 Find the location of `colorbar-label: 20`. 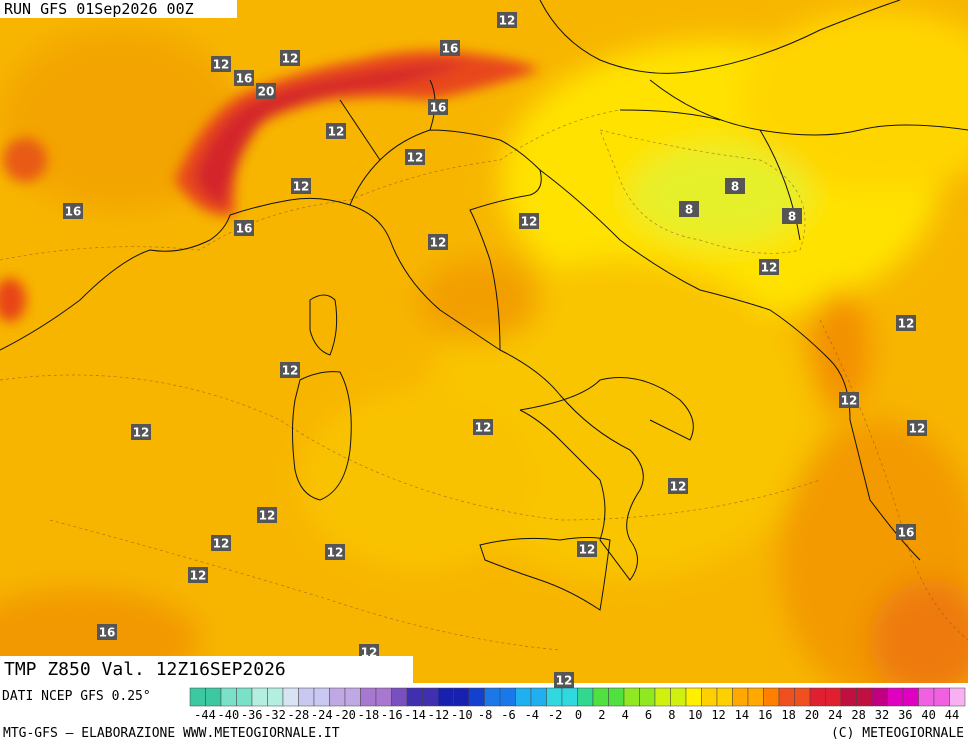

colorbar-label: 20 is located at coordinates (812, 715).